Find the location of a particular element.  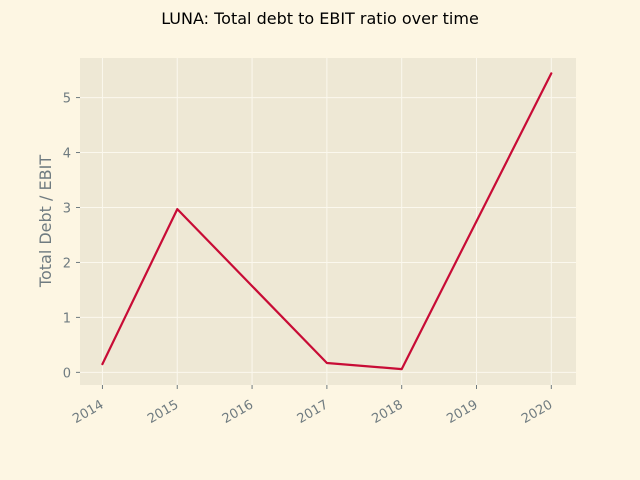

chart-title: LUNA: Total debt to EBIT ratio over time is located at coordinates (320, 18).